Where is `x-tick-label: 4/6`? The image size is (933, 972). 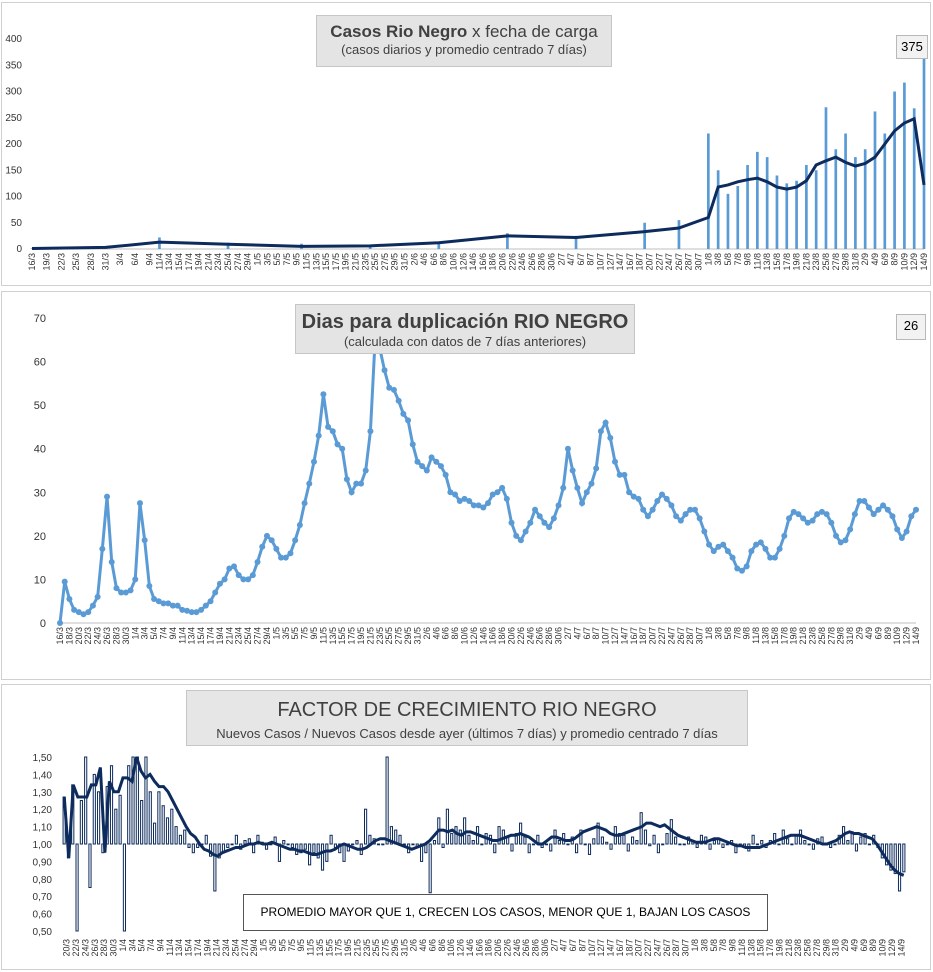 x-tick-label: 4/6 is located at coordinates (424, 259).